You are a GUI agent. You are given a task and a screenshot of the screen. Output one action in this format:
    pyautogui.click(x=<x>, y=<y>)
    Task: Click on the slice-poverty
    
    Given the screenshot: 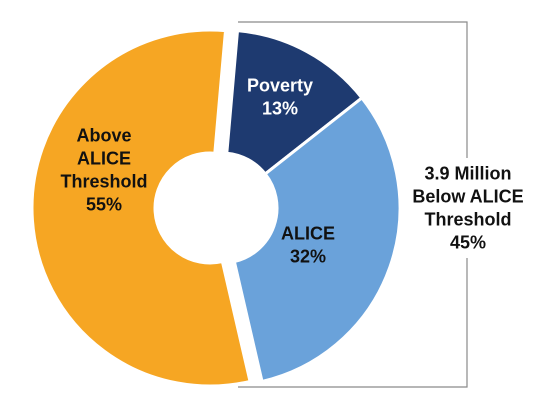 What is the action you would take?
    pyautogui.click(x=294, y=102)
    